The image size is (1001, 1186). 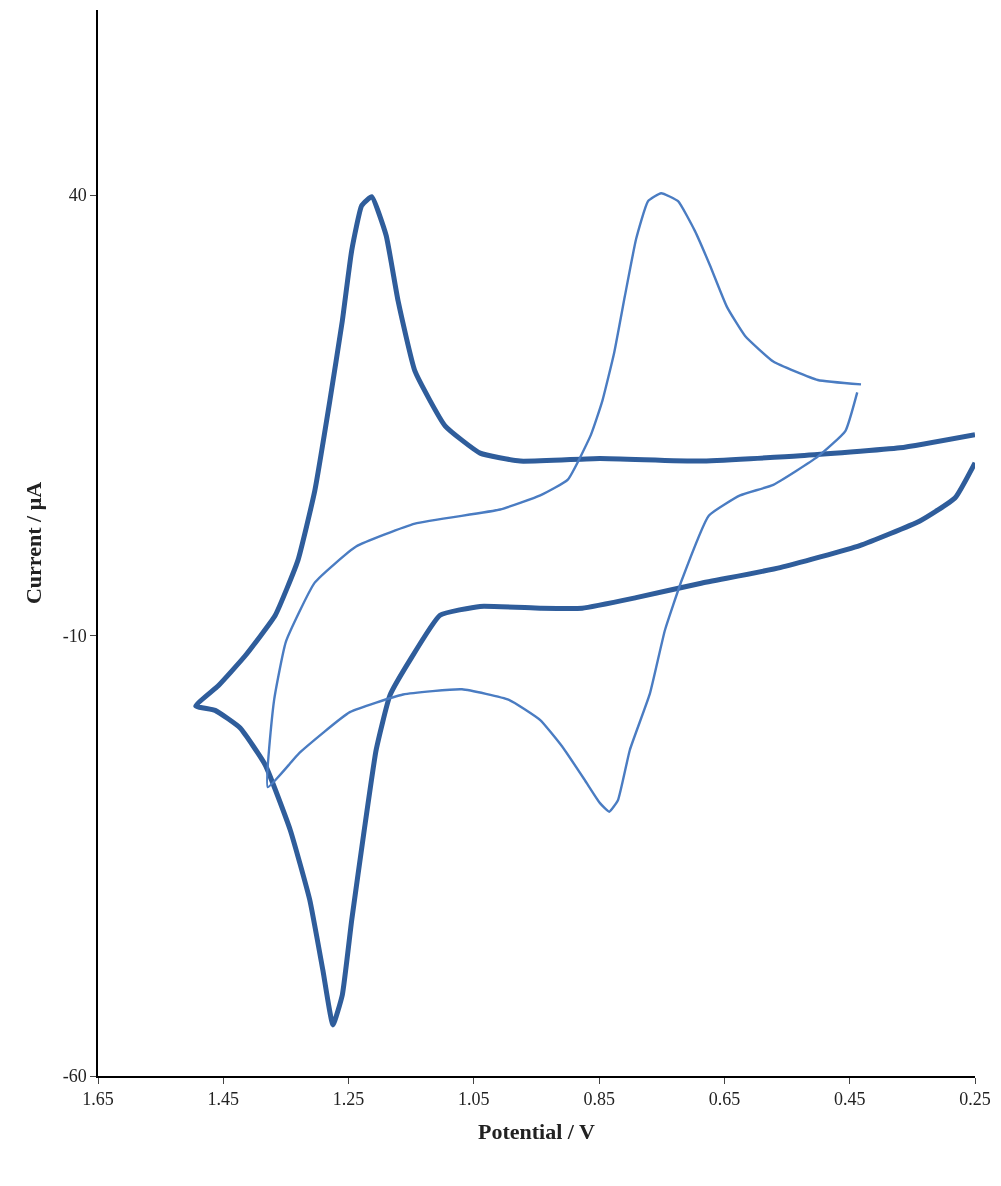 What do you see at coordinates (223, 1099) in the screenshot?
I see `x-tick-label: 1.45` at bounding box center [223, 1099].